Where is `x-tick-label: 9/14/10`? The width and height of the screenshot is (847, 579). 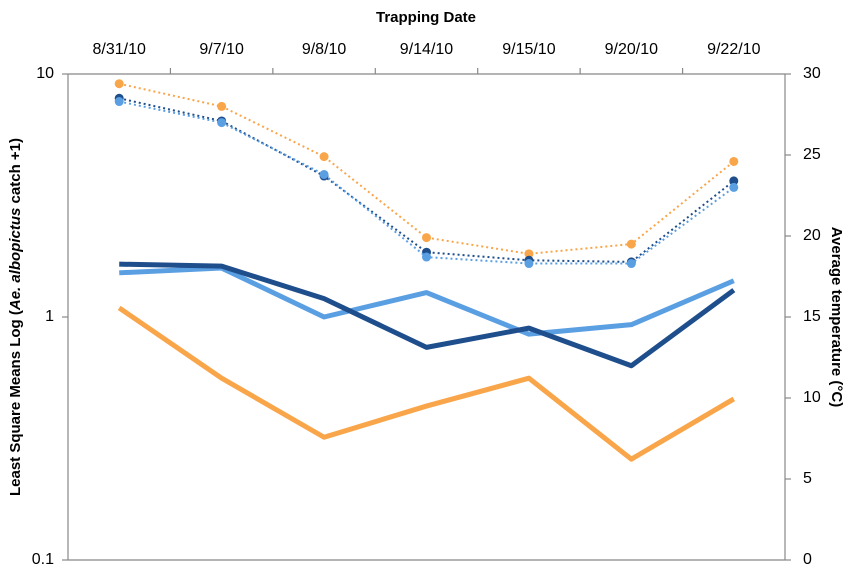 x-tick-label: 9/14/10 is located at coordinates (426, 49).